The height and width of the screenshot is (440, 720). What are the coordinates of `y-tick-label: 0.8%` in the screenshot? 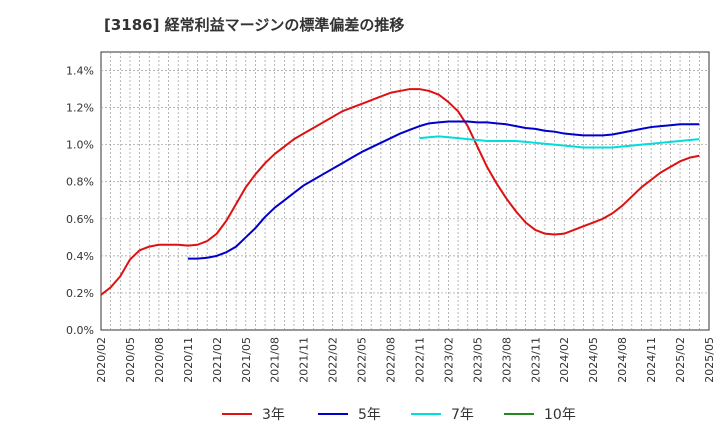 It's located at (80, 182).